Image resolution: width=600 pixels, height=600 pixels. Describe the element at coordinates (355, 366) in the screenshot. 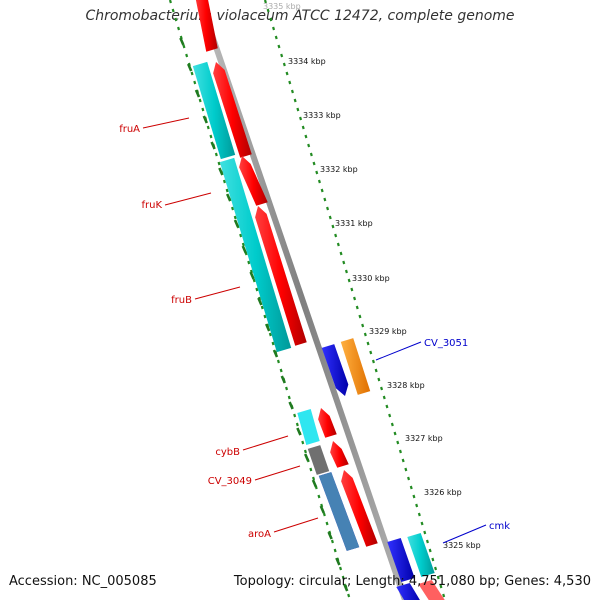

I see `orange-feature` at that location.